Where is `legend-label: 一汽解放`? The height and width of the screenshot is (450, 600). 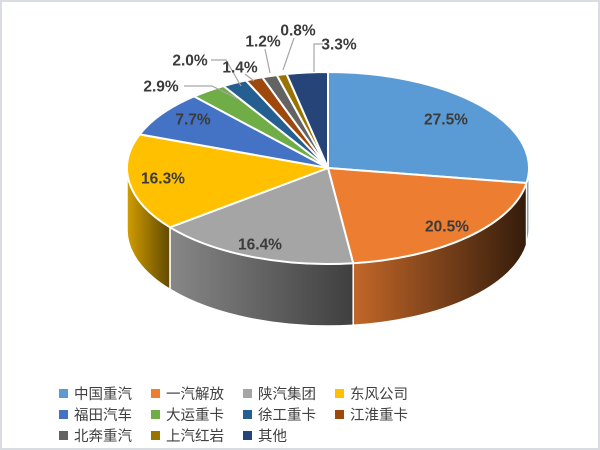
legend-label: 一汽解放 is located at coordinates (195, 394).